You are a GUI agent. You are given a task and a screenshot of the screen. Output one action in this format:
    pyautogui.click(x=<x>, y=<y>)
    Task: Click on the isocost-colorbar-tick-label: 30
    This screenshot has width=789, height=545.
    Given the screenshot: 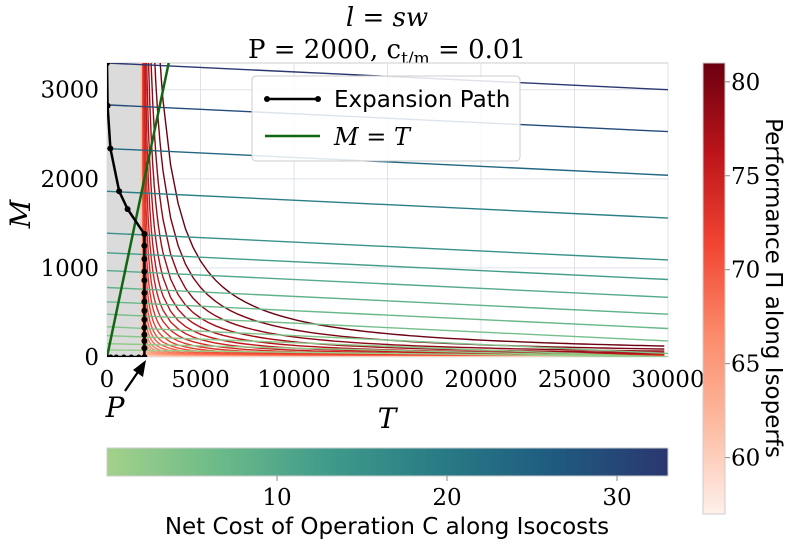 What is the action you would take?
    pyautogui.click(x=616, y=498)
    